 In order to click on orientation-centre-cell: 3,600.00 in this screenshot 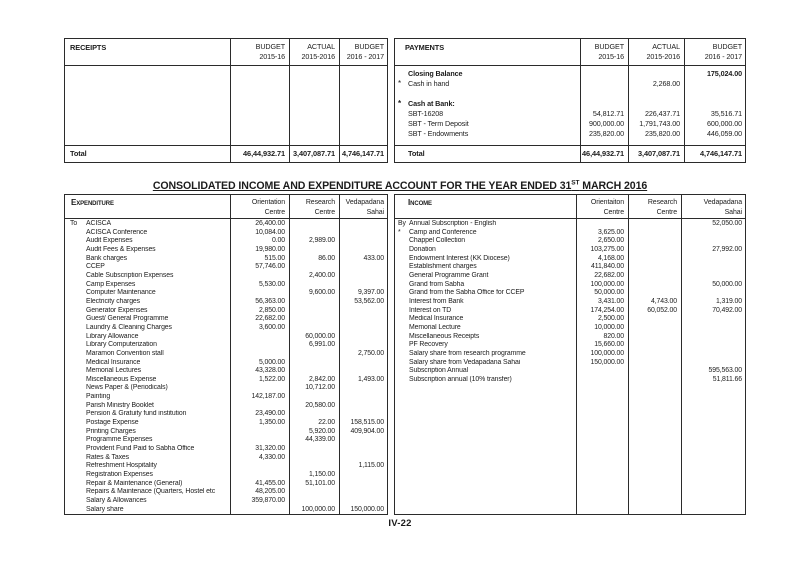, I will do `click(271, 327)`.